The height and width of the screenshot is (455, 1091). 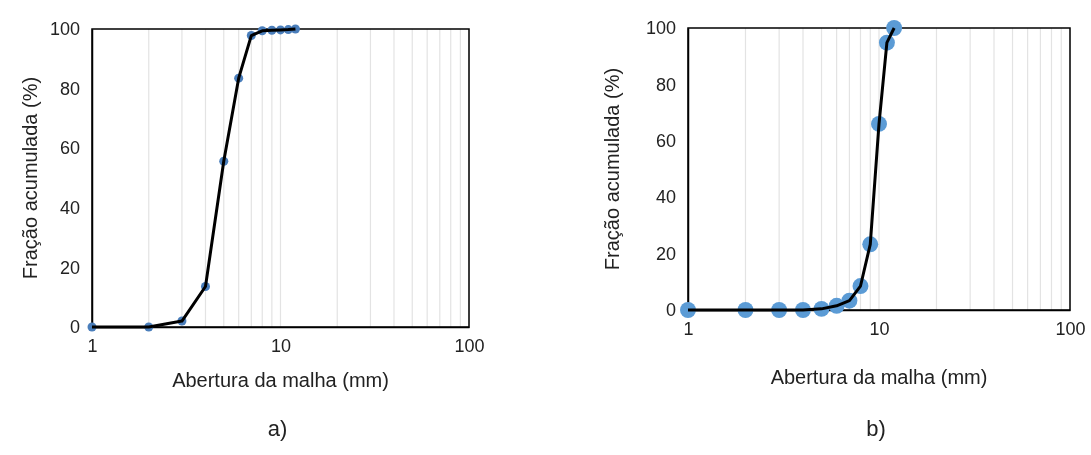 I want to click on text: b), so click(x=876, y=428).